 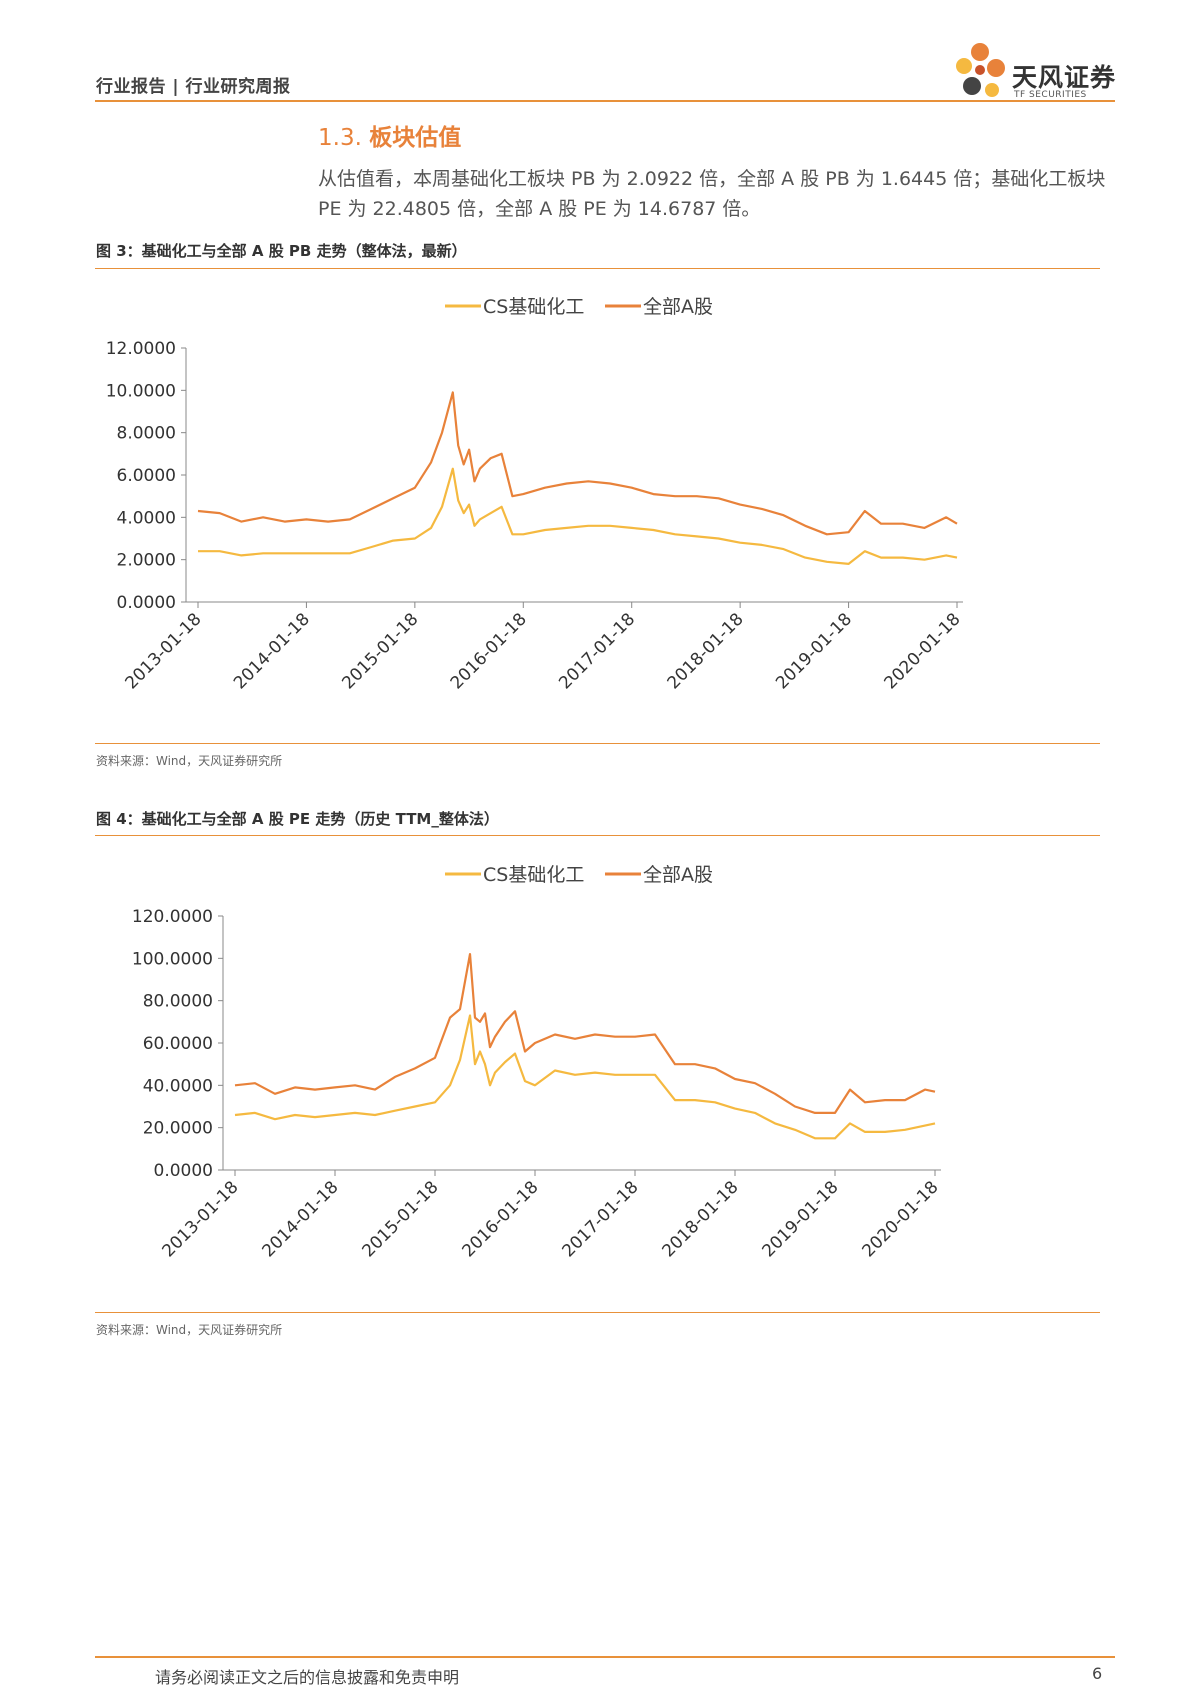 I want to click on header-divider, so click(x=605, y=101).